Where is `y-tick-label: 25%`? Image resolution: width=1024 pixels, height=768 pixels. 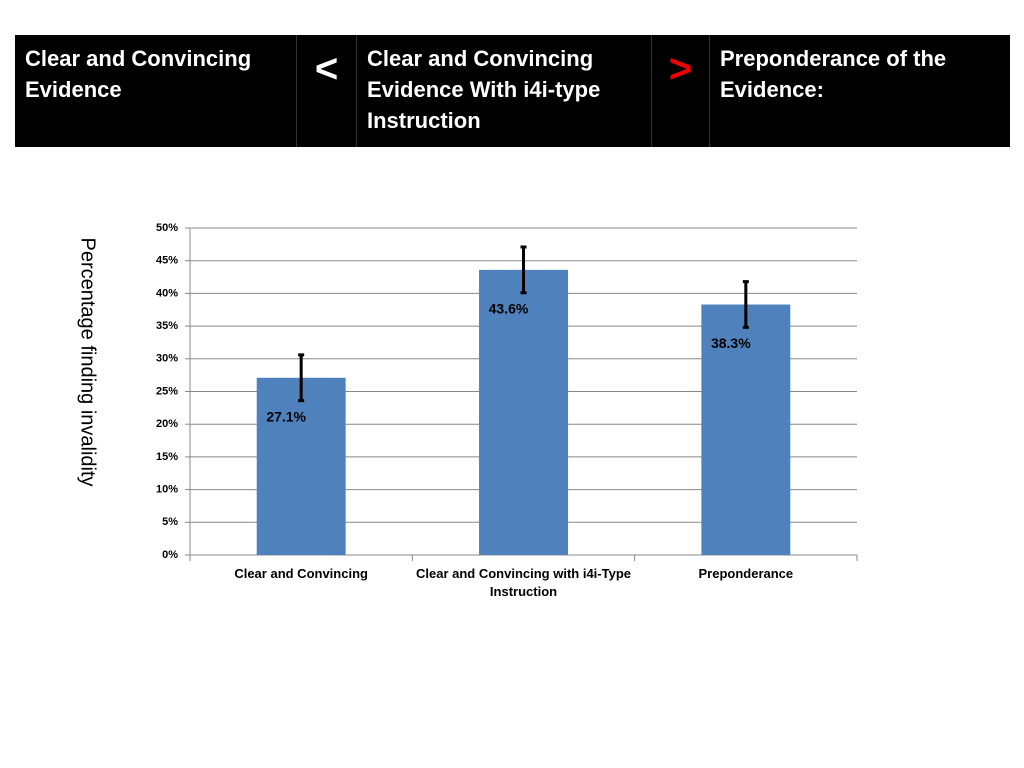 y-tick-label: 25% is located at coordinates (167, 391).